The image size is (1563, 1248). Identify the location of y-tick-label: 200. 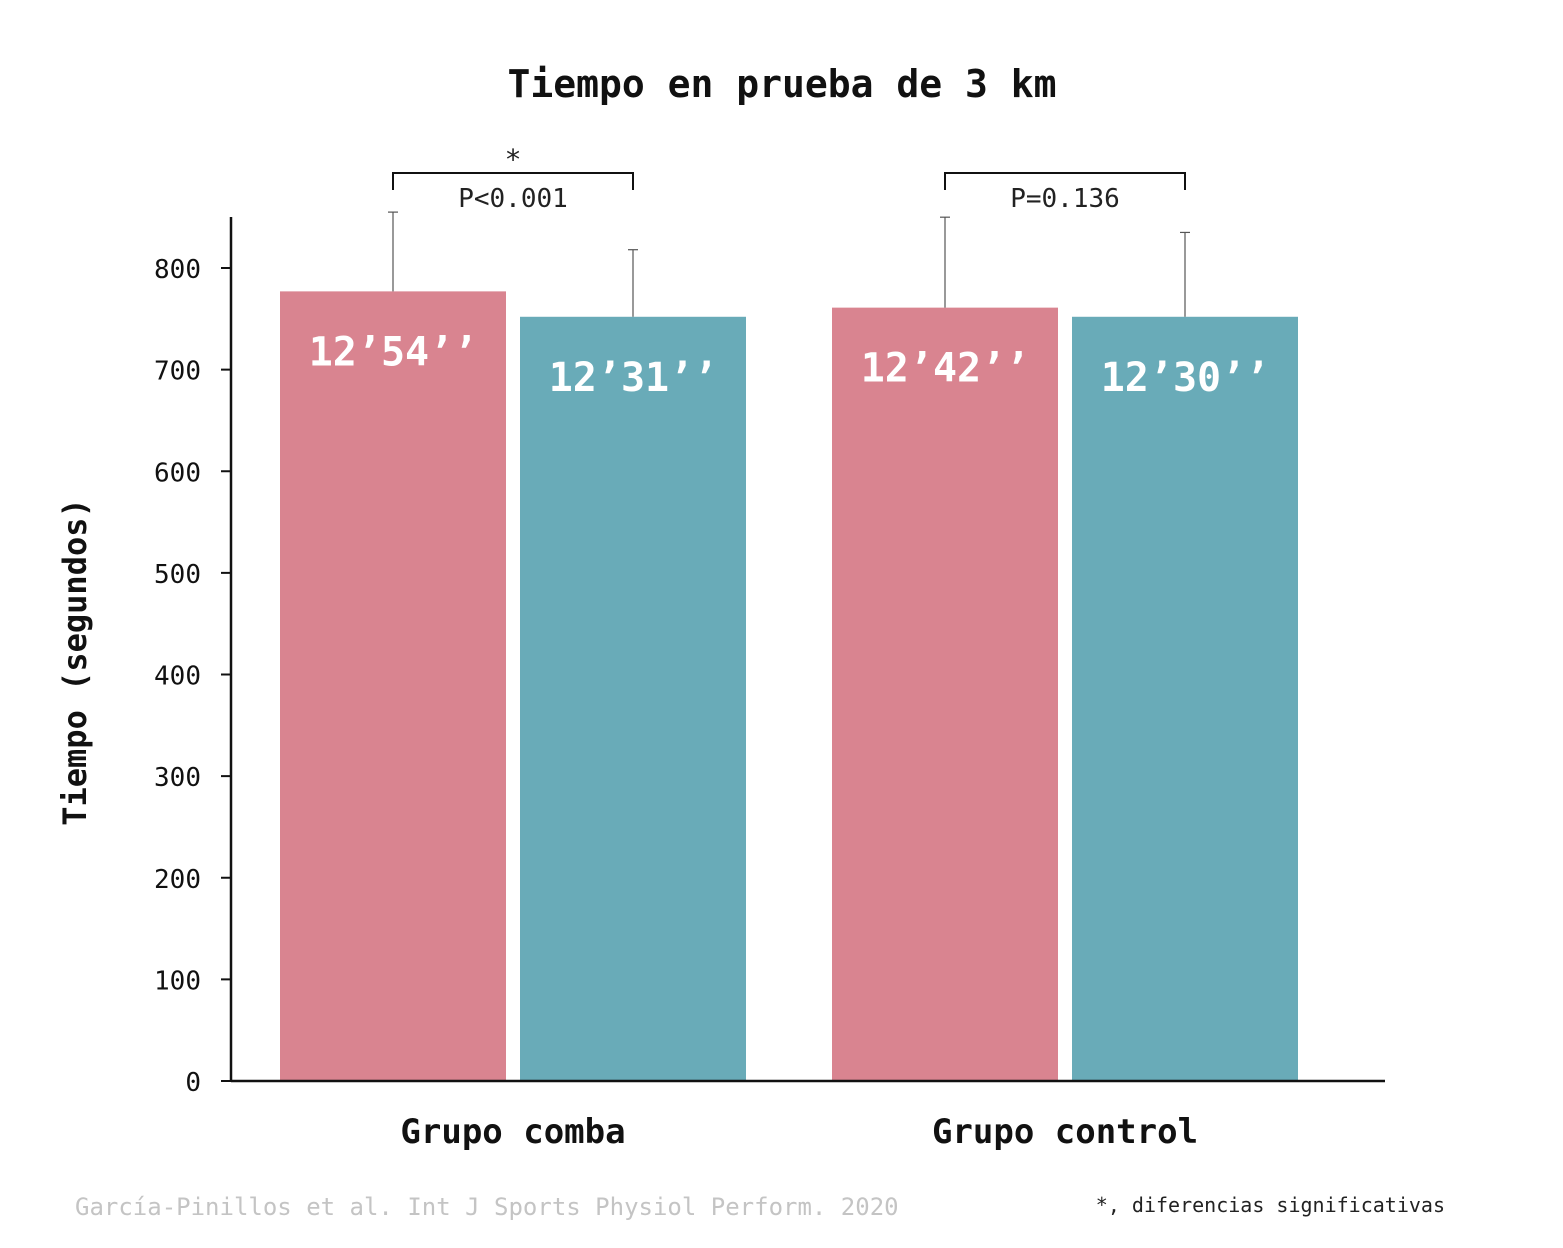
(177, 880).